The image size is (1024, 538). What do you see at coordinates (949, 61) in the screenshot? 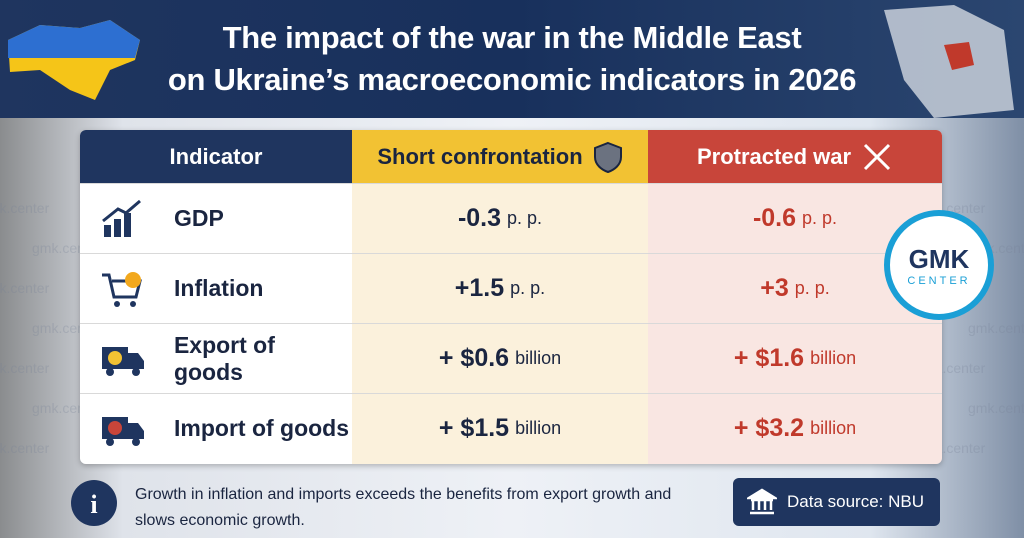
I see `middle-east-map` at bounding box center [949, 61].